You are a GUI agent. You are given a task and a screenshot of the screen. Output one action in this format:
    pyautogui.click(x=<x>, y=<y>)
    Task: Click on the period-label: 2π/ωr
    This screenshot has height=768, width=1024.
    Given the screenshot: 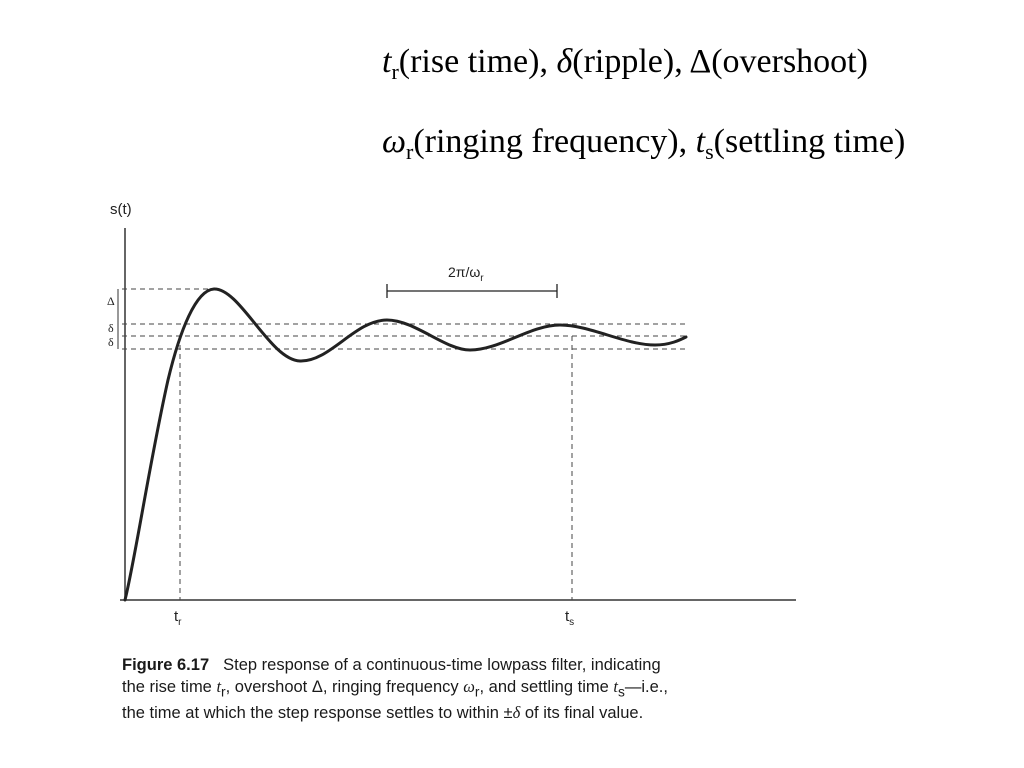 What is the action you would take?
    pyautogui.click(x=466, y=274)
    